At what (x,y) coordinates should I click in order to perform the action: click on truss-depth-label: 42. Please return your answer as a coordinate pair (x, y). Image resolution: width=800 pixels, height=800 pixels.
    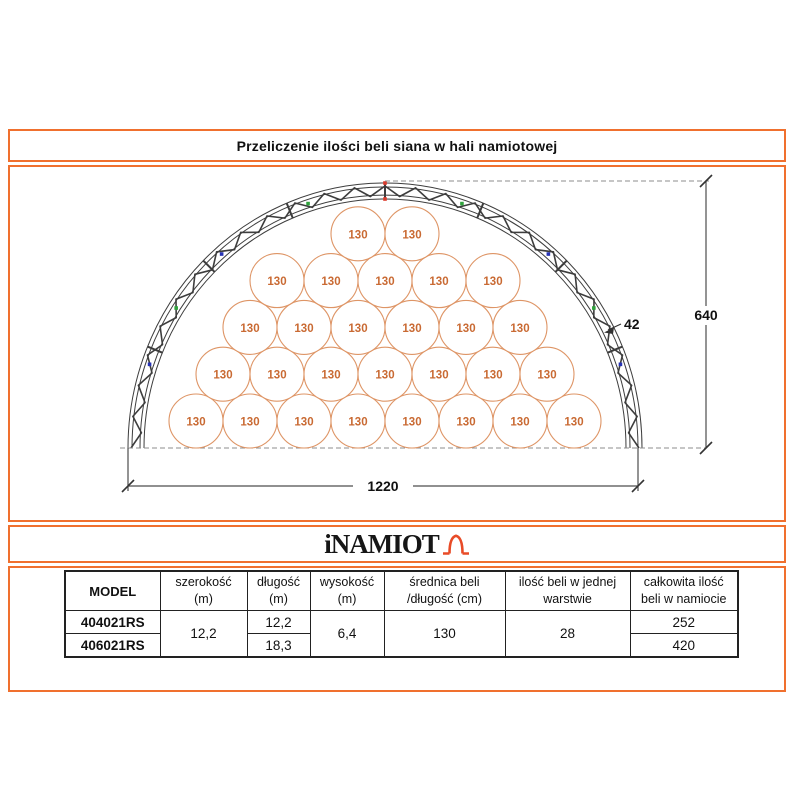
    Looking at the image, I should click on (632, 324).